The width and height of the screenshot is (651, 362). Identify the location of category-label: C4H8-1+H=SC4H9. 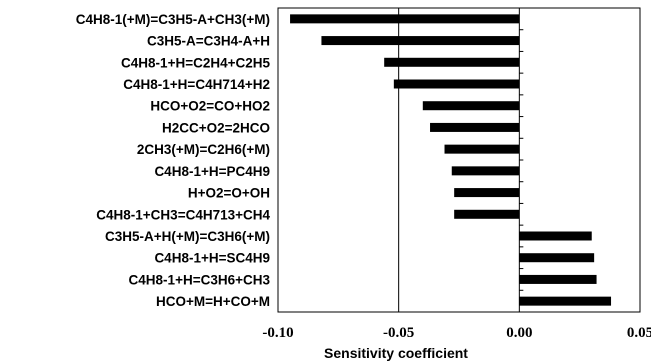
(212, 258).